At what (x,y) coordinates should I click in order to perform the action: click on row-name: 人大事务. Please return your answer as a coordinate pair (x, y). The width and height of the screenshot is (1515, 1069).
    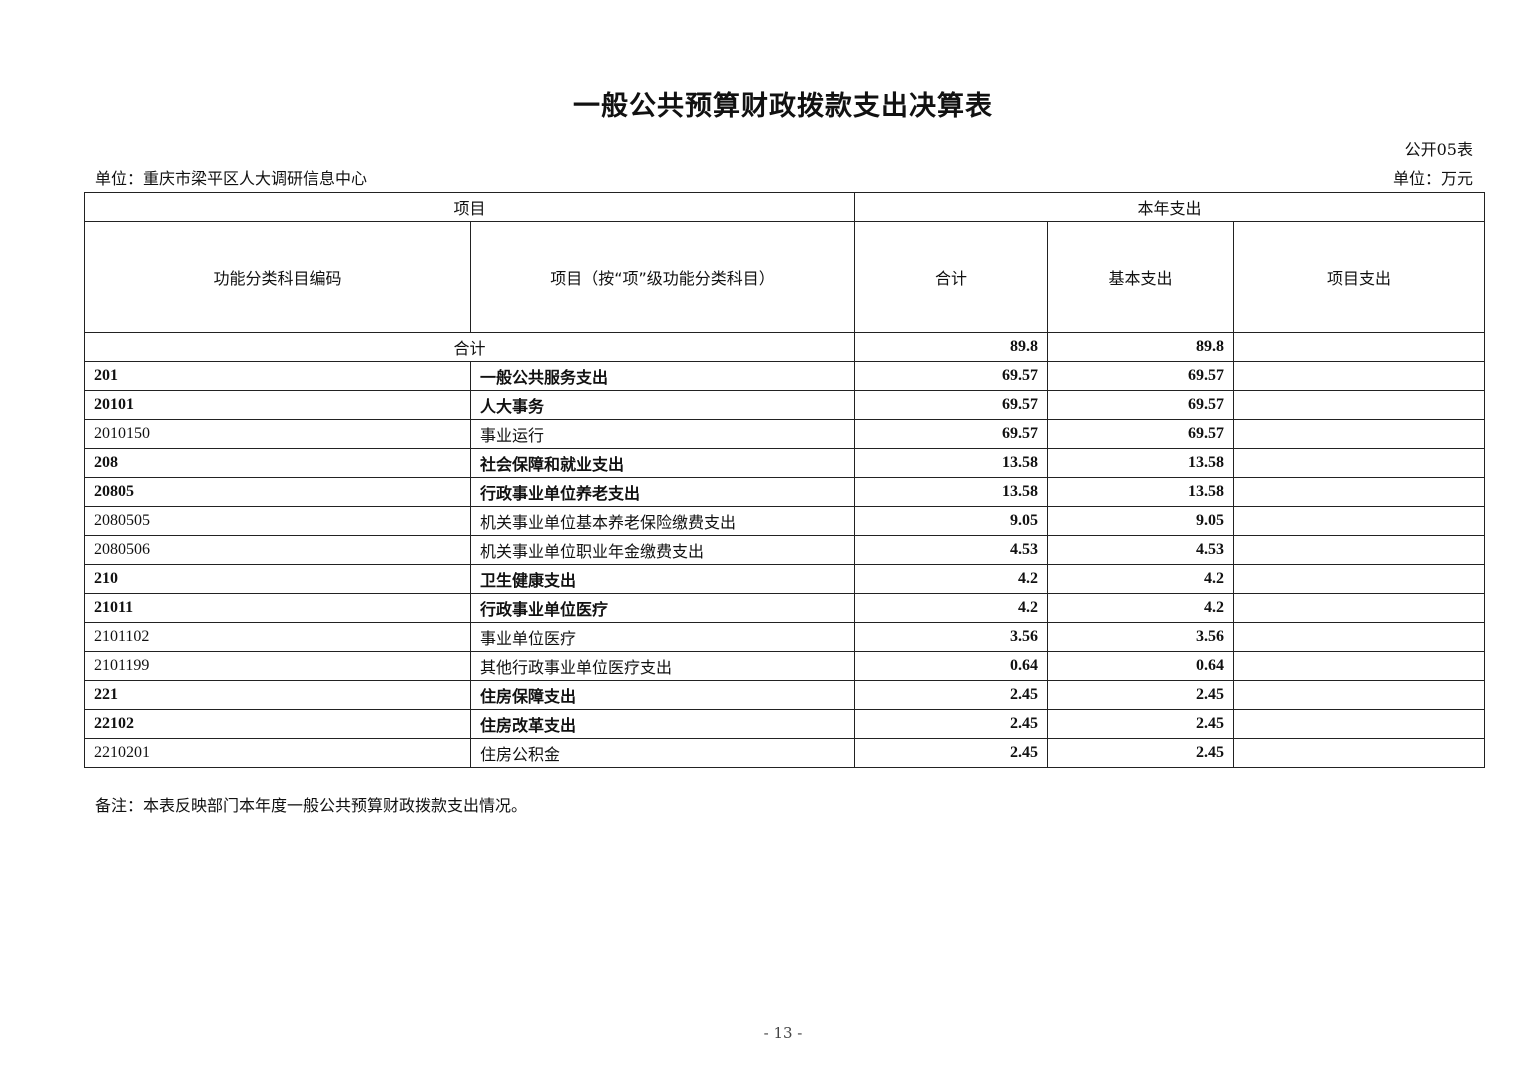
    Looking at the image, I should click on (662, 405).